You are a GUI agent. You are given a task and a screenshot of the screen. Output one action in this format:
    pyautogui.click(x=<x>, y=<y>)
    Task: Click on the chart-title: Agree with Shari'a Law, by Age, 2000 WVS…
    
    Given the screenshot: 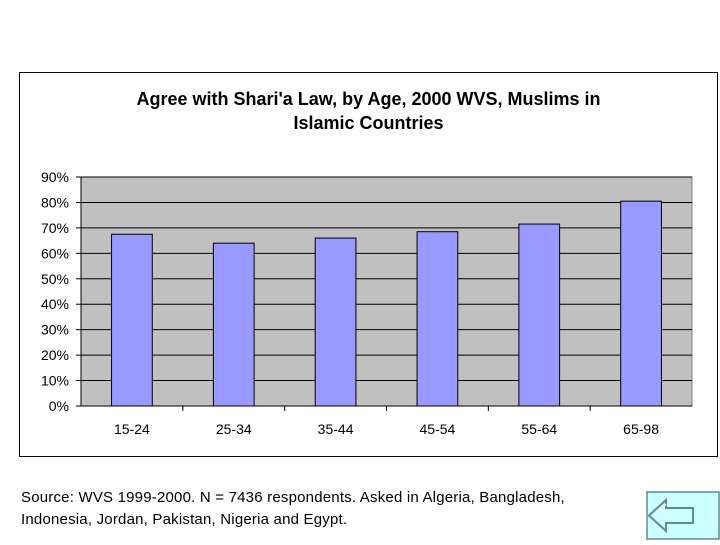 What is the action you would take?
    pyautogui.click(x=368, y=111)
    